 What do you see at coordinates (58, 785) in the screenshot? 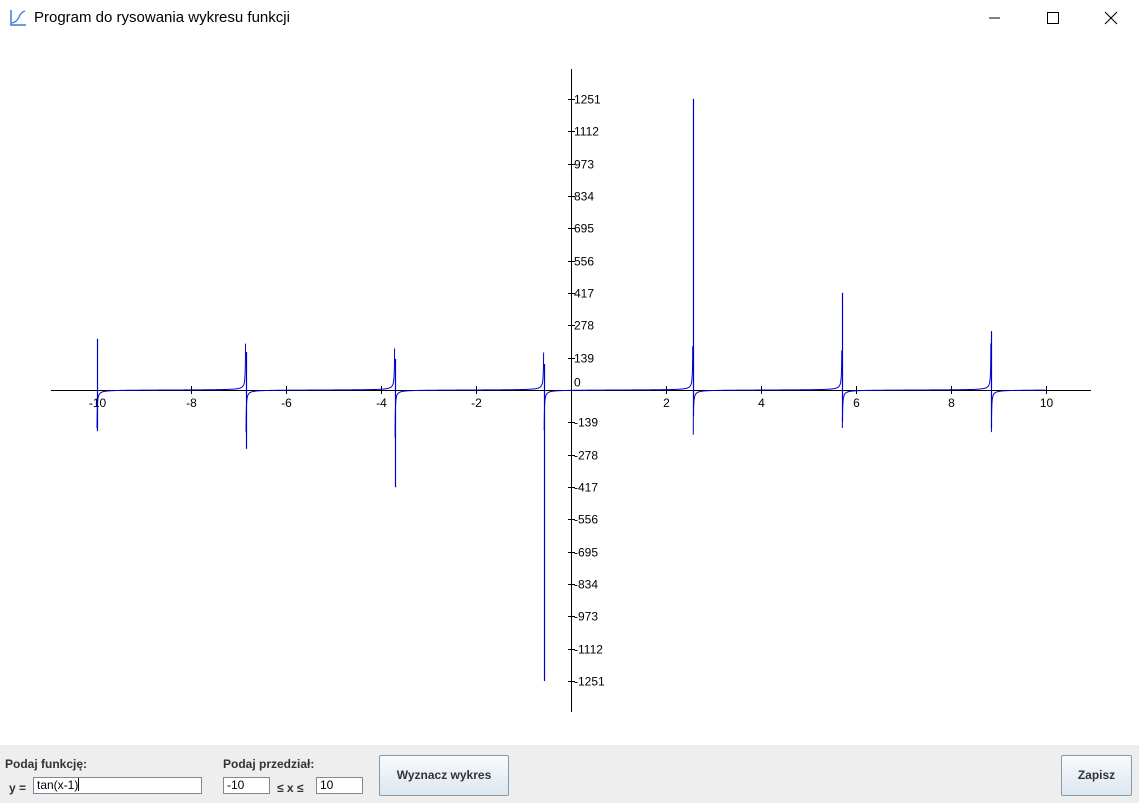
I see `function-input-value: tan(x-1)` at bounding box center [58, 785].